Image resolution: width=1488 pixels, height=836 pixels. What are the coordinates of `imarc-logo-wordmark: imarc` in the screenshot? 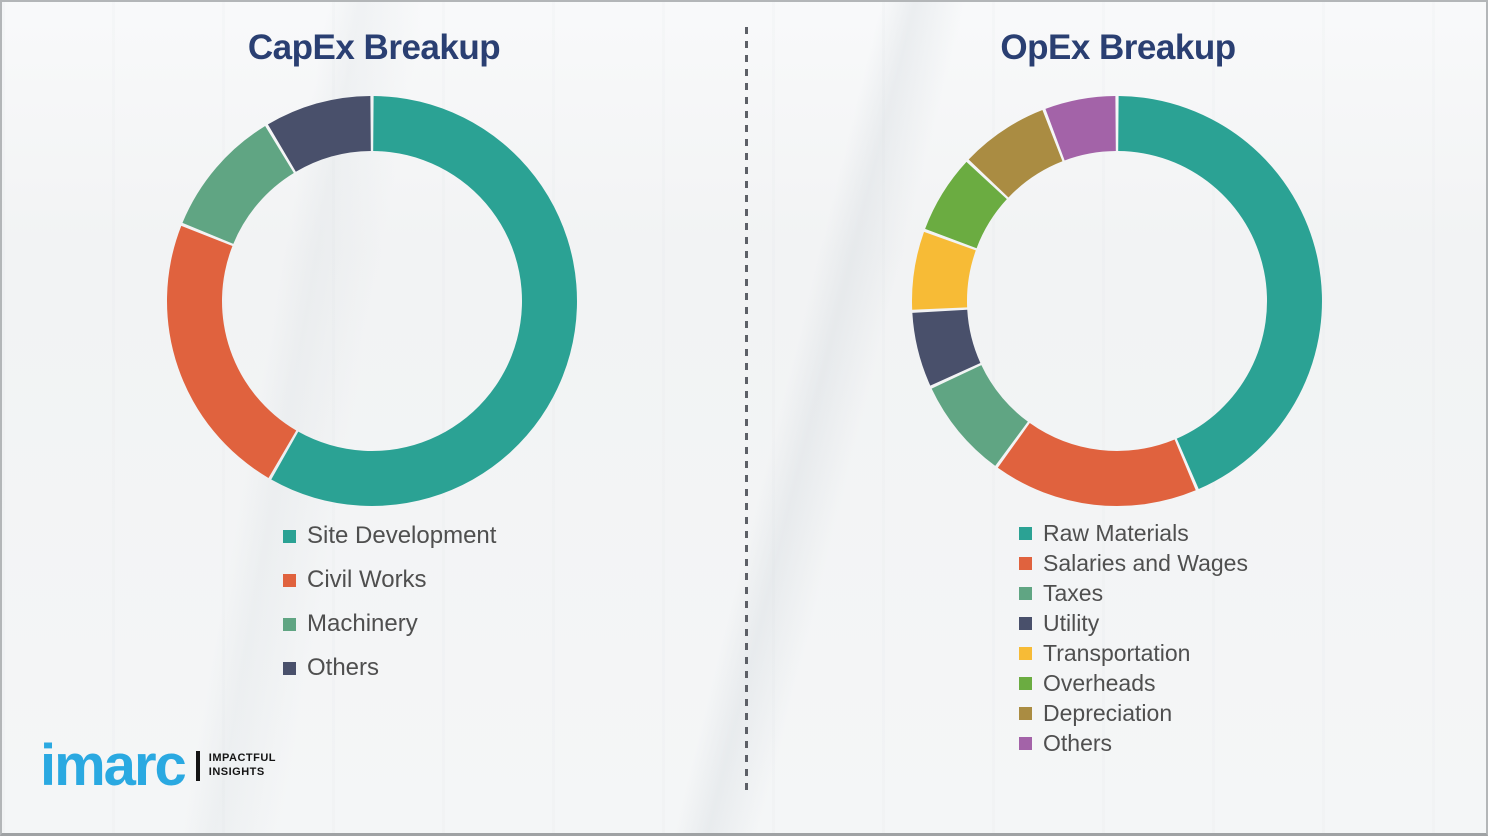 It's located at (113, 765).